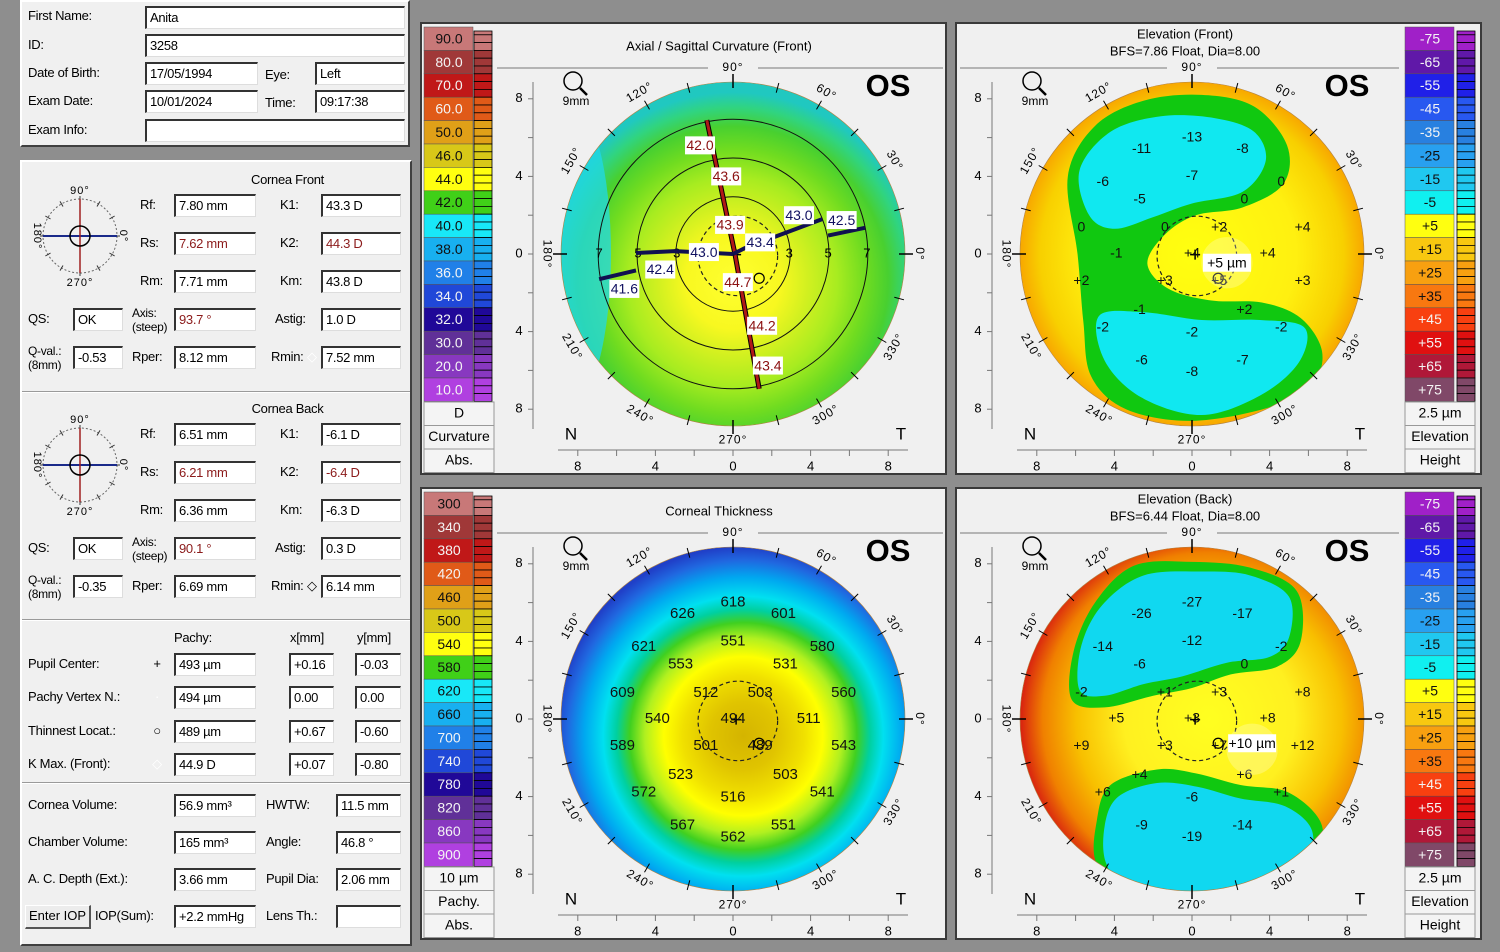  Describe the element at coordinates (311, 764) in the screenshot. I see `x-mm-field: +0.07` at that location.